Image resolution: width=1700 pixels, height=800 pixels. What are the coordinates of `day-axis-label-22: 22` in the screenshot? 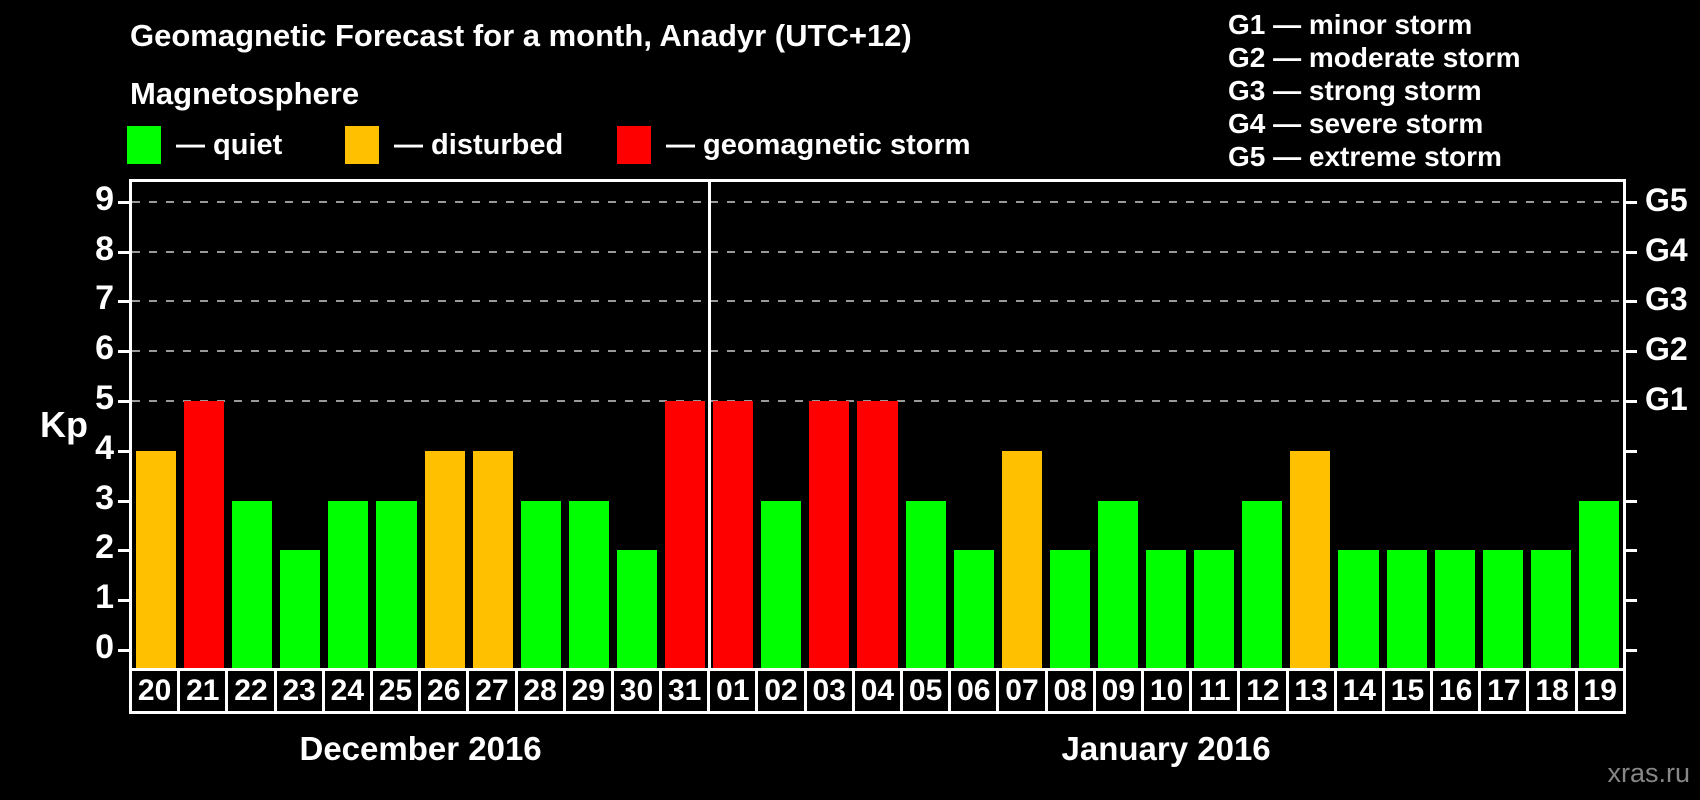 It's located at (252, 691).